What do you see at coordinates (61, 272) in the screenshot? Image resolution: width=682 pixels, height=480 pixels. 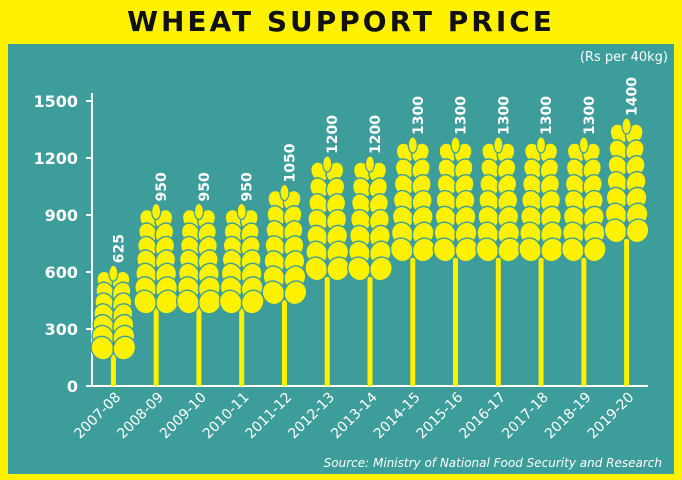 I see `y-tick-label: 600` at bounding box center [61, 272].